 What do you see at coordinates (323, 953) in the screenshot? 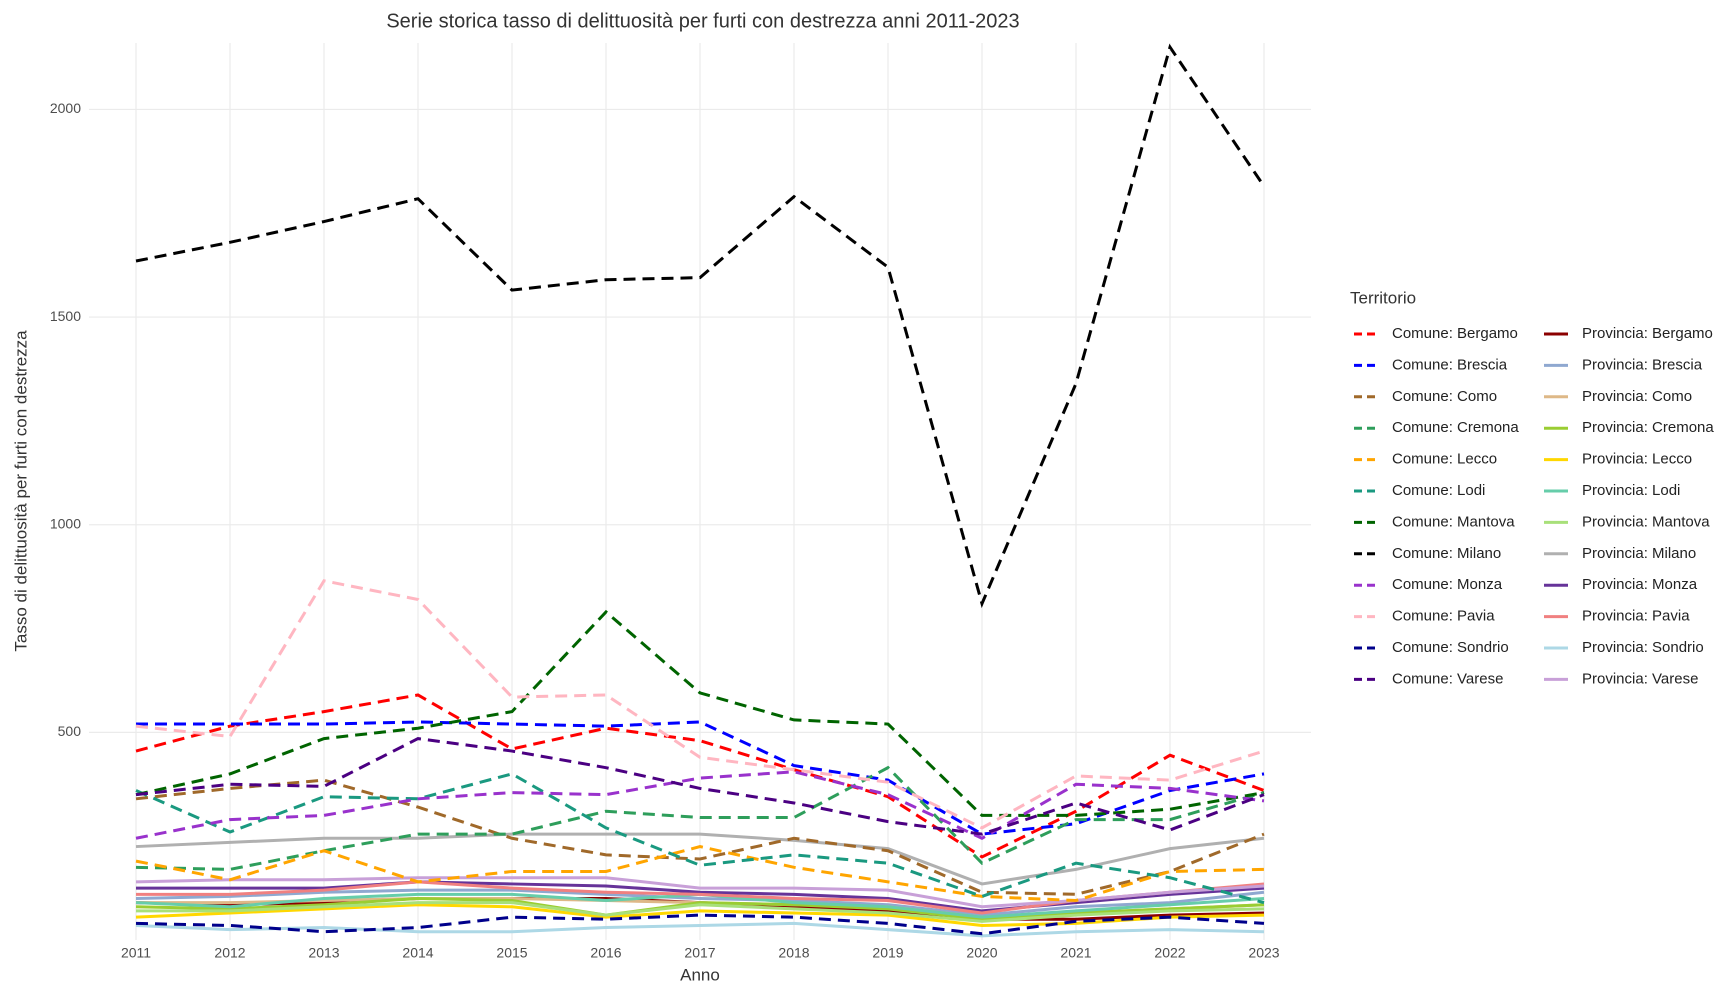
I see `x-tick-label: 2013` at bounding box center [323, 953].